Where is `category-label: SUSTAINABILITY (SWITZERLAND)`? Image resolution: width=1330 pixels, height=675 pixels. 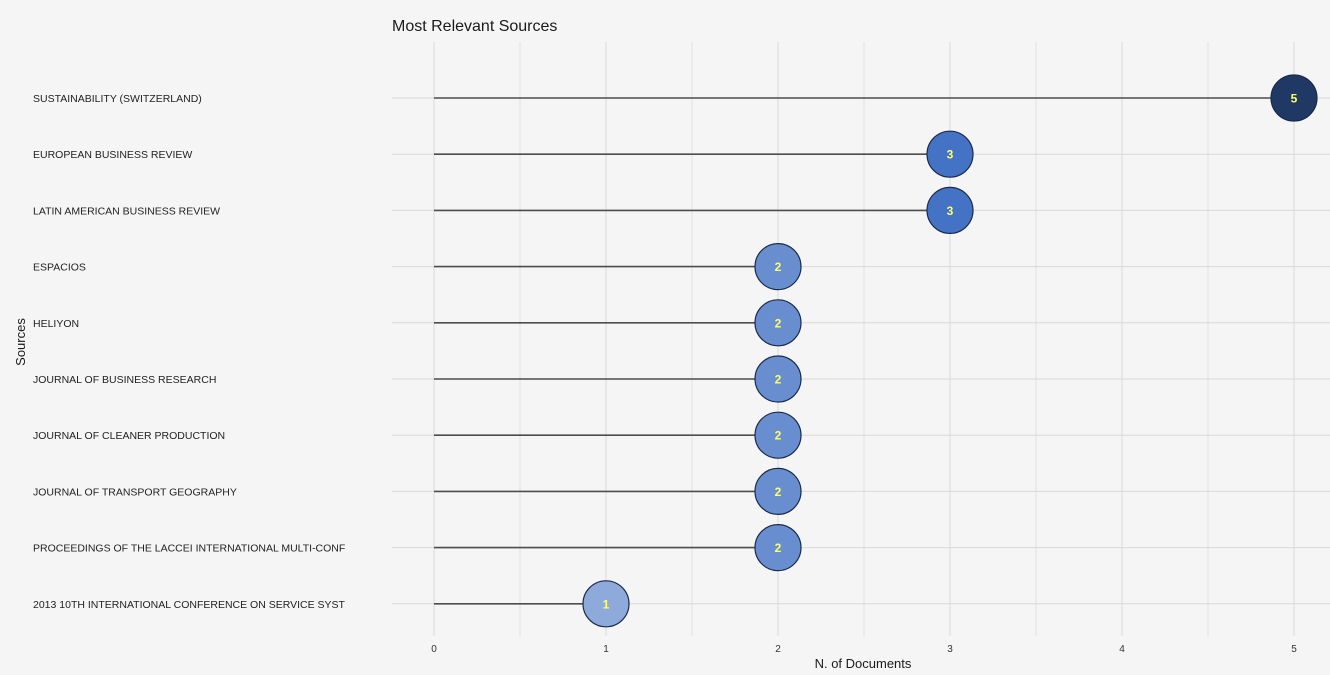
category-label: SUSTAINABILITY (SWITZERLAND) is located at coordinates (117, 99).